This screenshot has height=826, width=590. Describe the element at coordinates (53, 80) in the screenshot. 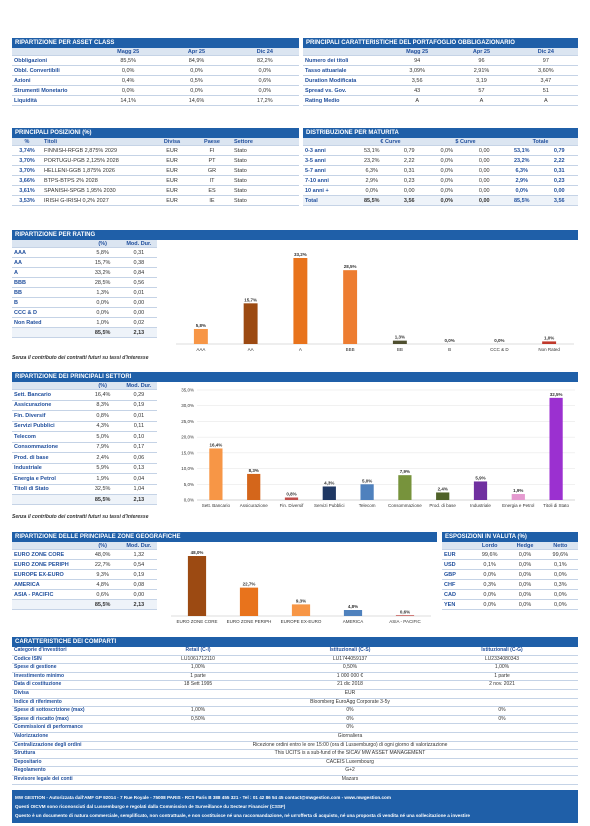

I see `table-cell: Azioni` at that location.